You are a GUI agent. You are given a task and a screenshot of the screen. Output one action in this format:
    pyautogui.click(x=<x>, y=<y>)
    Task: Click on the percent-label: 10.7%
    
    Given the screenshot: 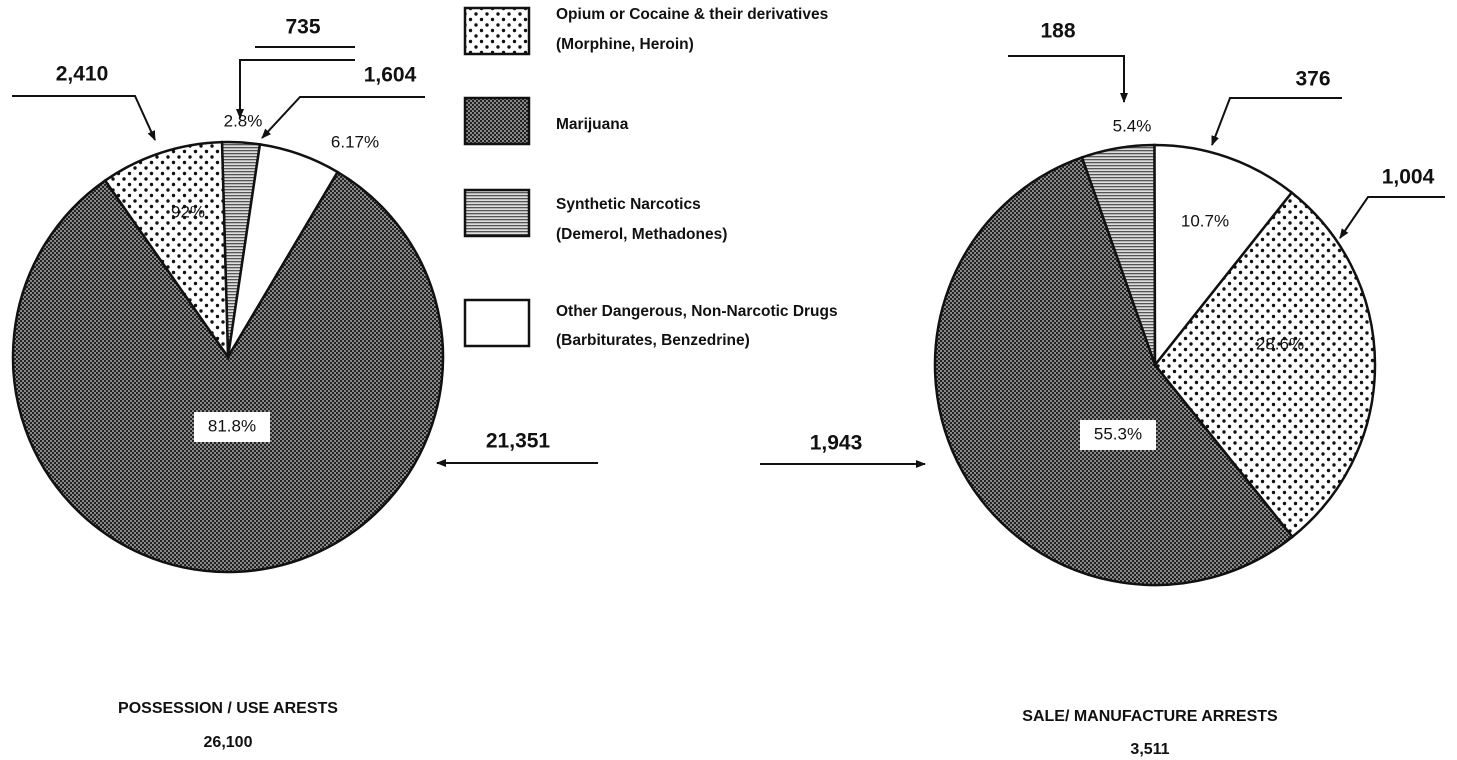 What is the action you would take?
    pyautogui.click(x=1205, y=220)
    